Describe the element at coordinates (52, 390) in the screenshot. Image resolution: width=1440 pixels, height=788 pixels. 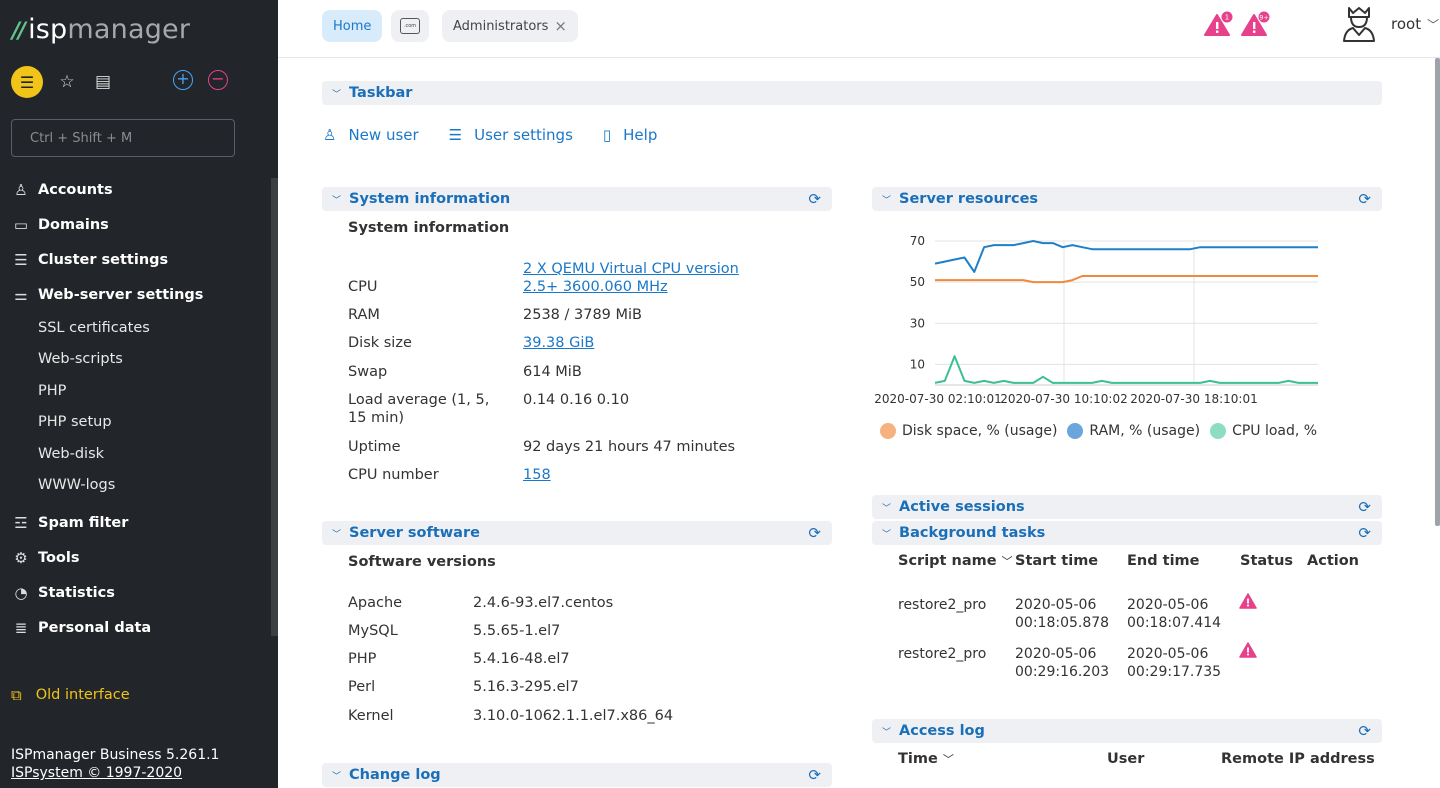
I see `sidebar-subitem-php: PHP` at that location.